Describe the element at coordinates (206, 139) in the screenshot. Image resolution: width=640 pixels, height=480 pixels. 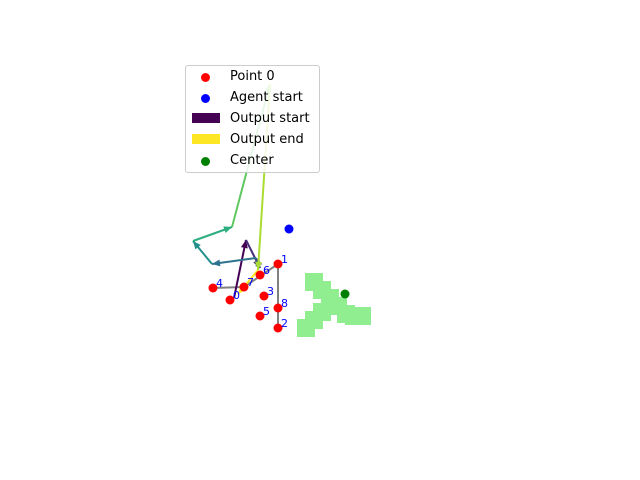
I see `legend-swatch-output-end` at that location.